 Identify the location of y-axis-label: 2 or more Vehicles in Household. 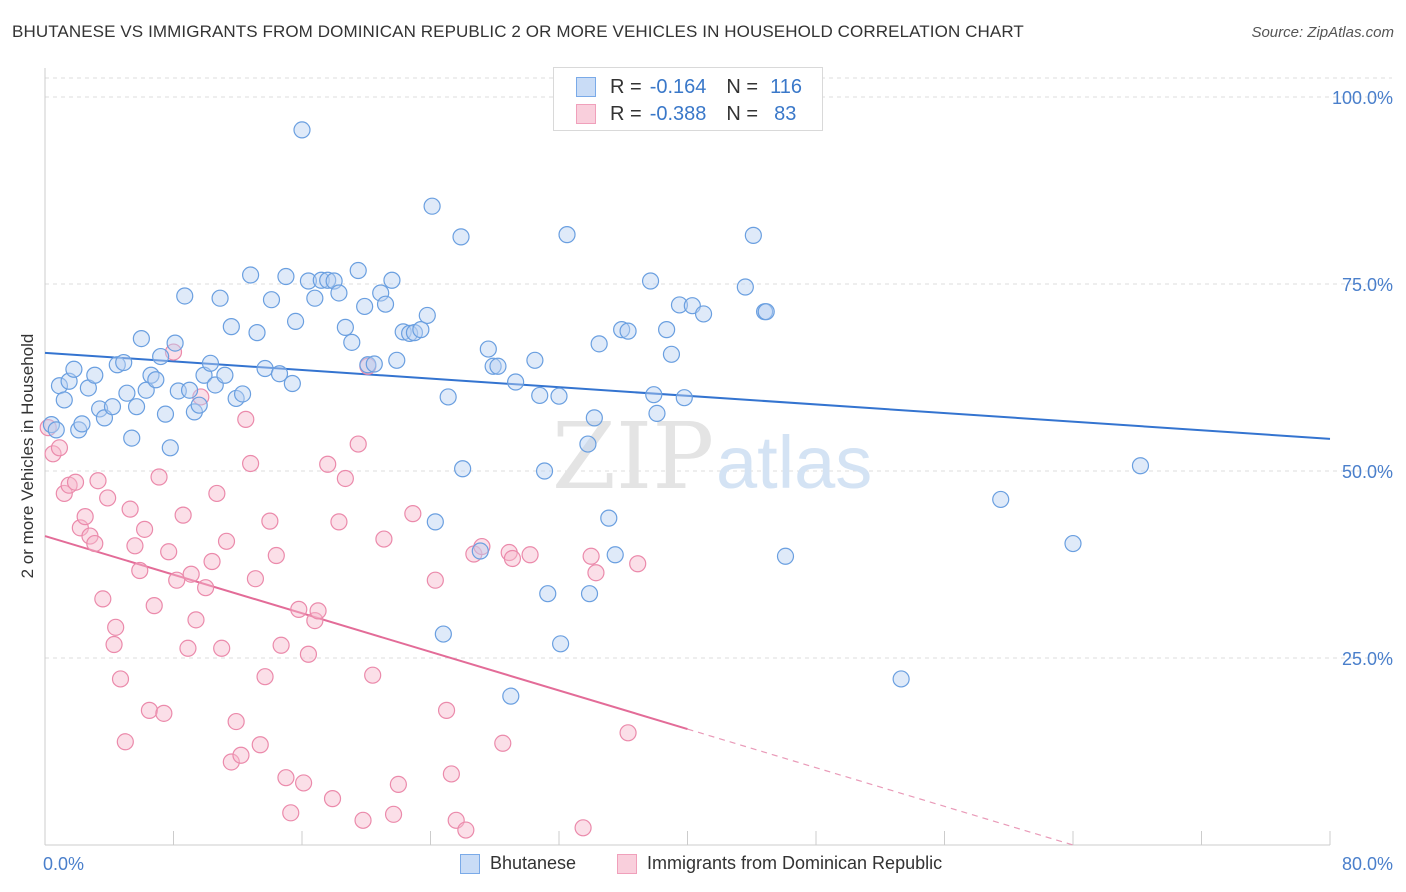
(27, 456).